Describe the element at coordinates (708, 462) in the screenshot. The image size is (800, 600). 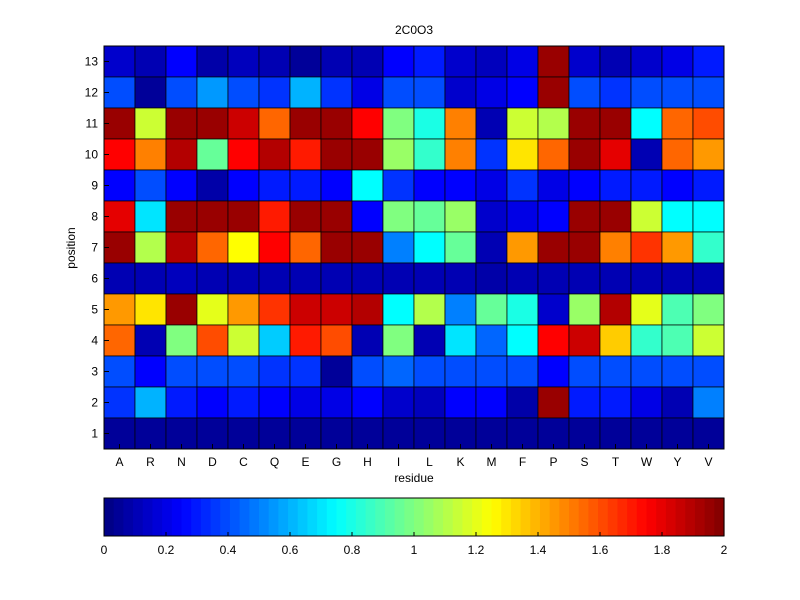
I see `x-tick-label: V` at that location.